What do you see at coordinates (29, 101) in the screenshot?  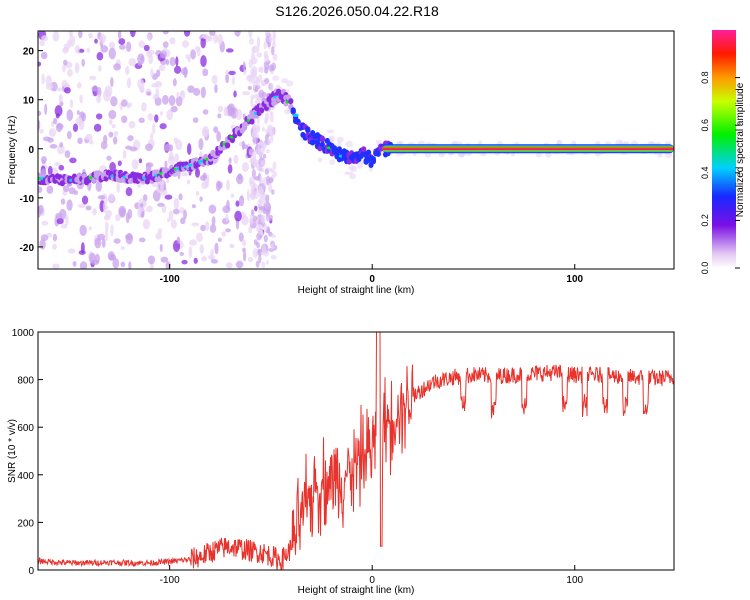 I see `spectrogram-y-tick-label: 10` at bounding box center [29, 101].